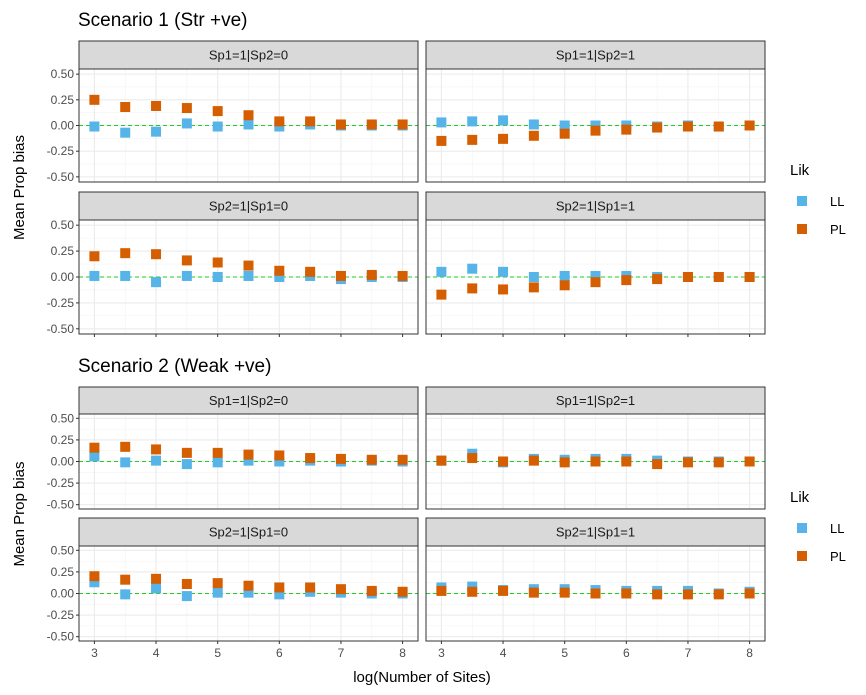 The image size is (866, 695). Describe the element at coordinates (838, 556) in the screenshot. I see `legend-label: PL` at that location.